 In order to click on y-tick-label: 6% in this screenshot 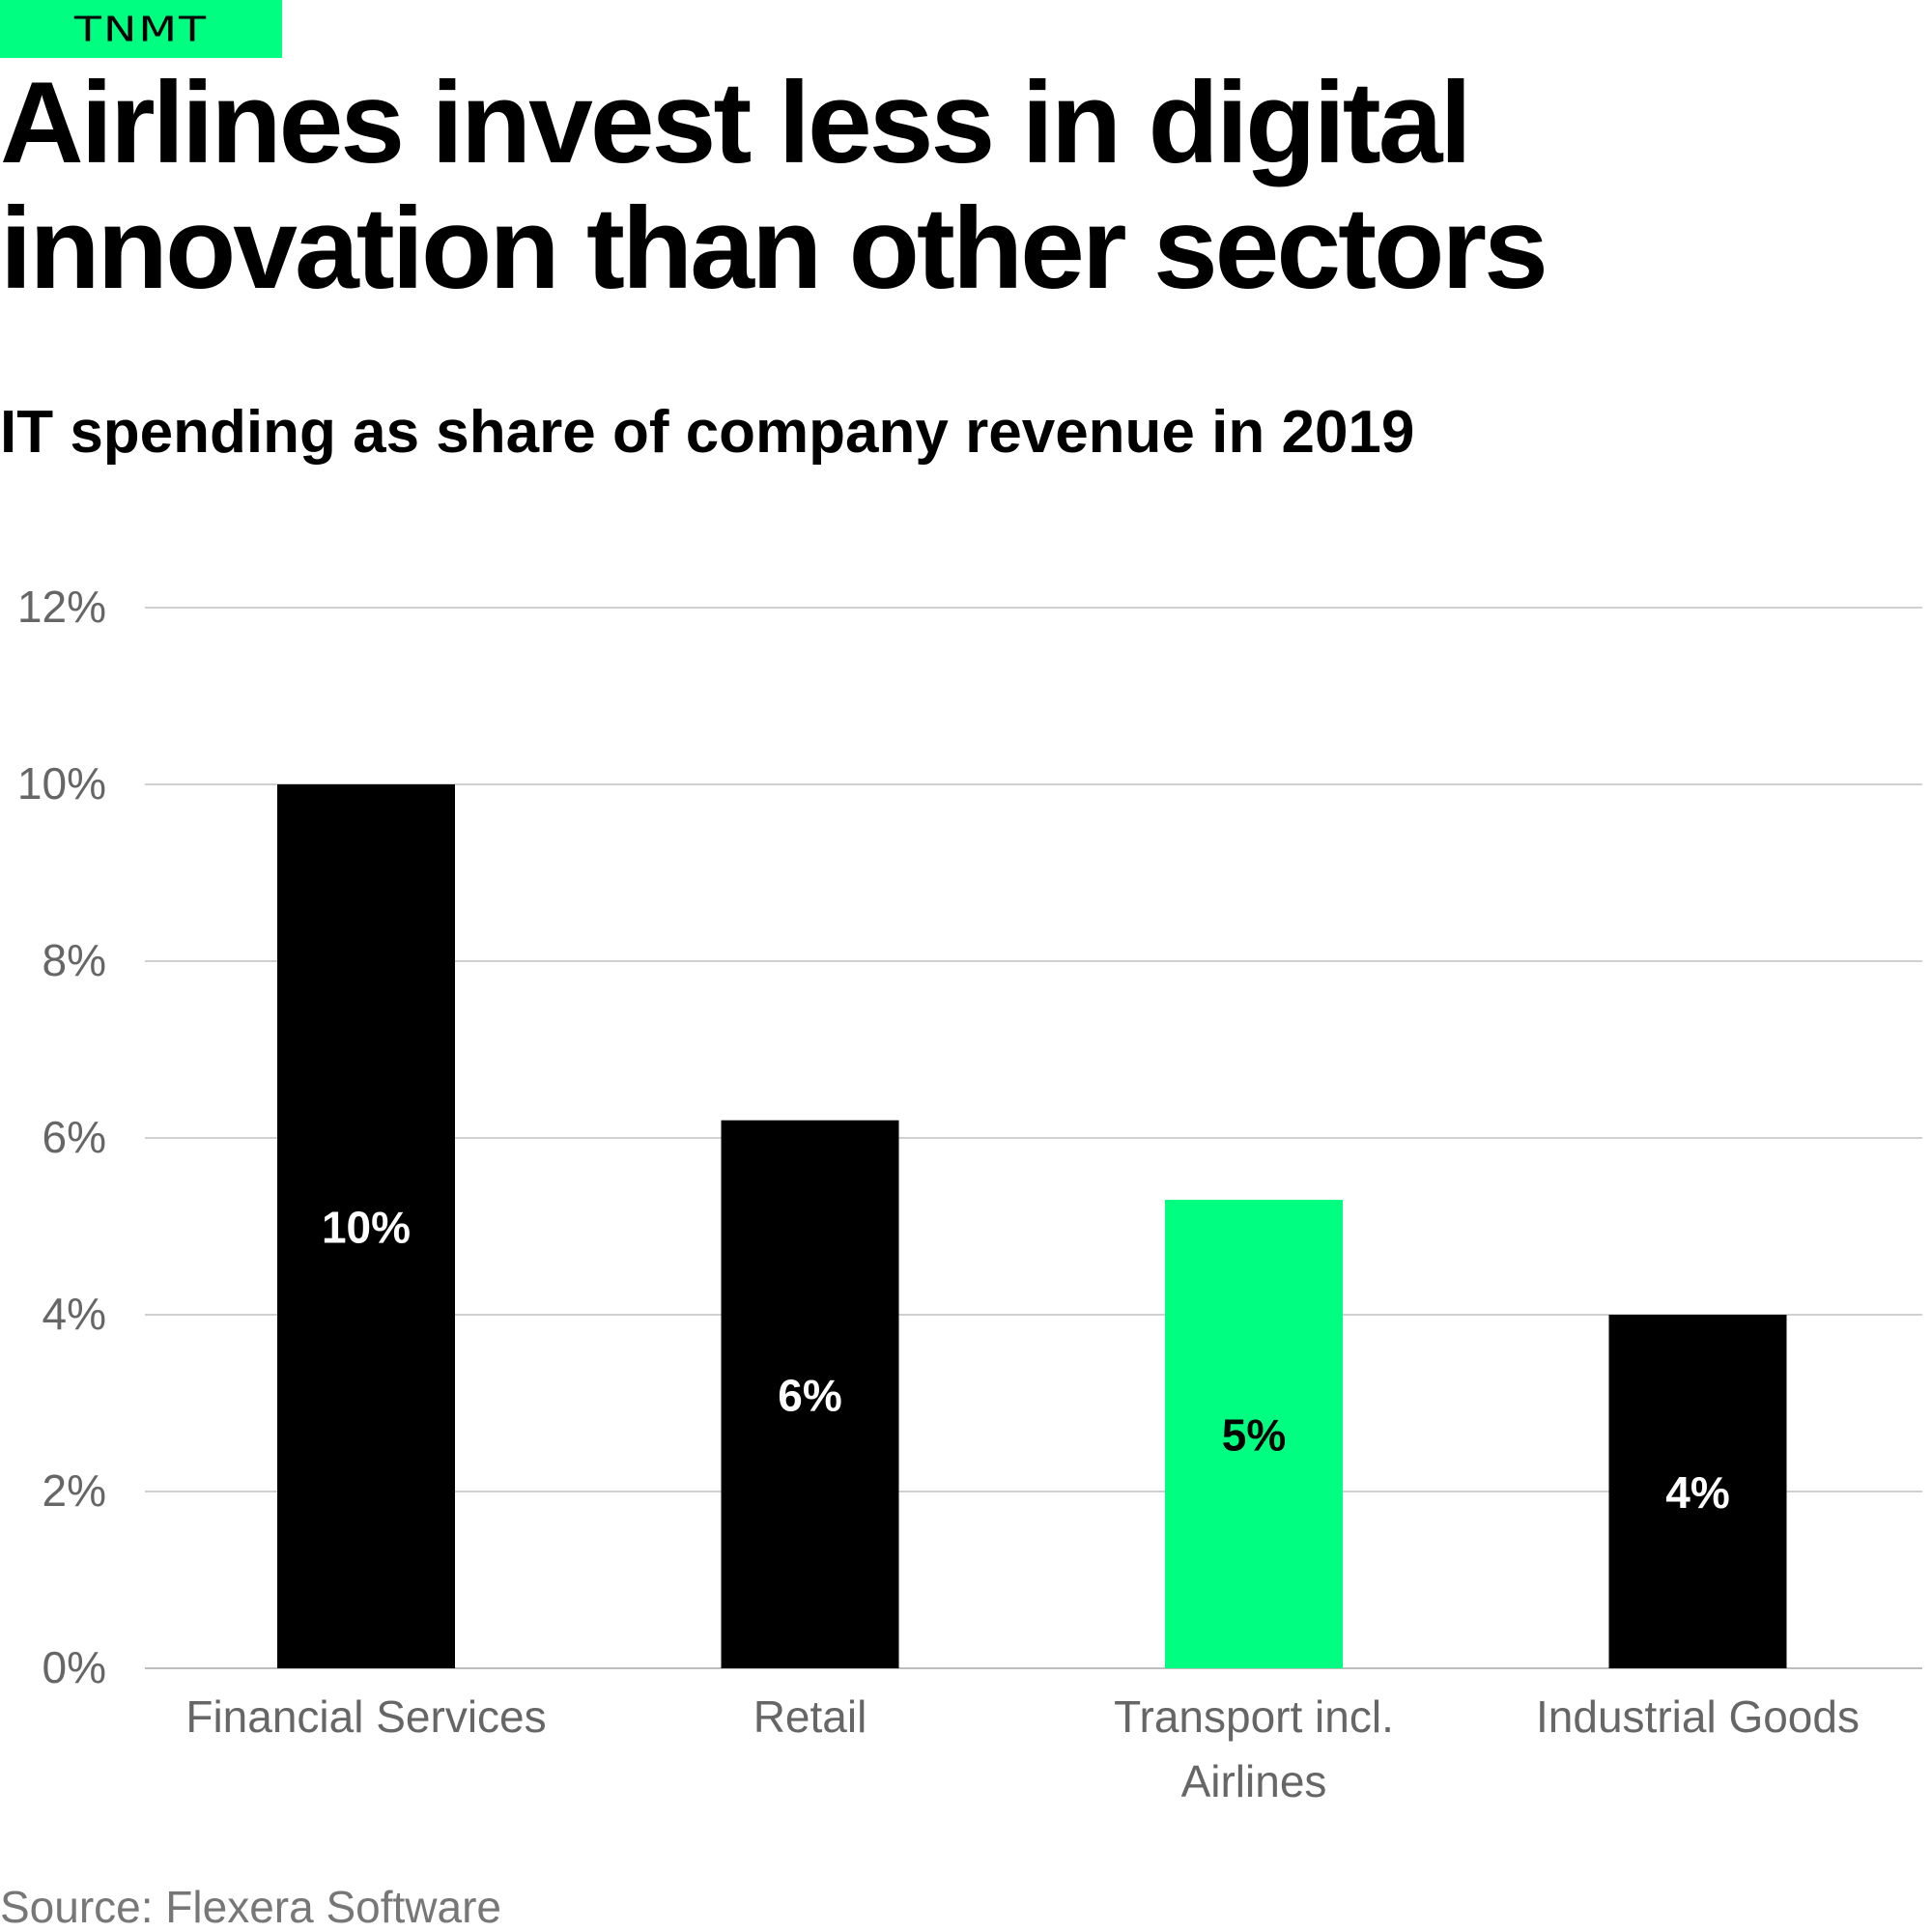, I will do `click(74, 1137)`.